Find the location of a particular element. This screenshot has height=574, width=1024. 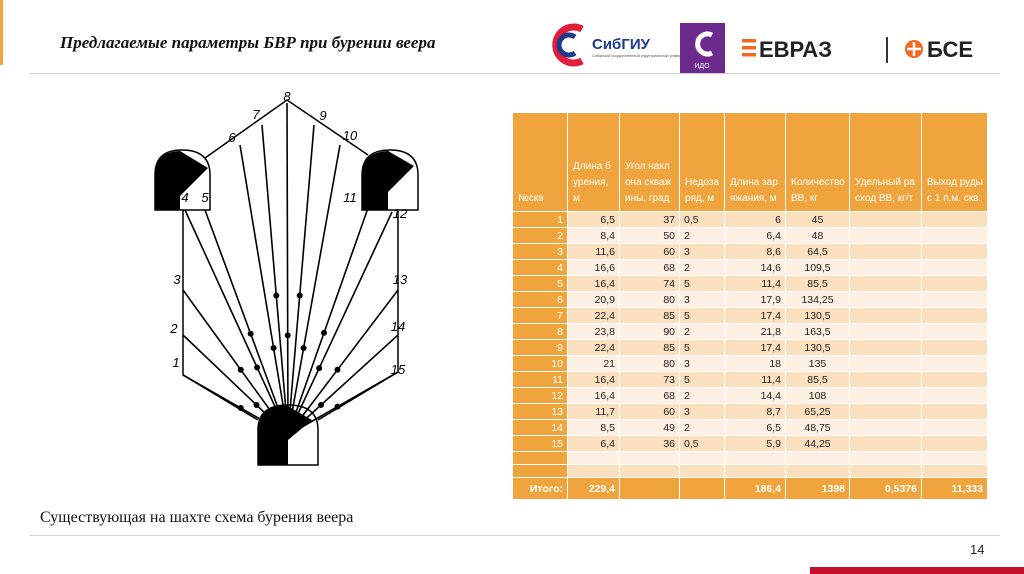

table-cell: 64,5 is located at coordinates (818, 252).